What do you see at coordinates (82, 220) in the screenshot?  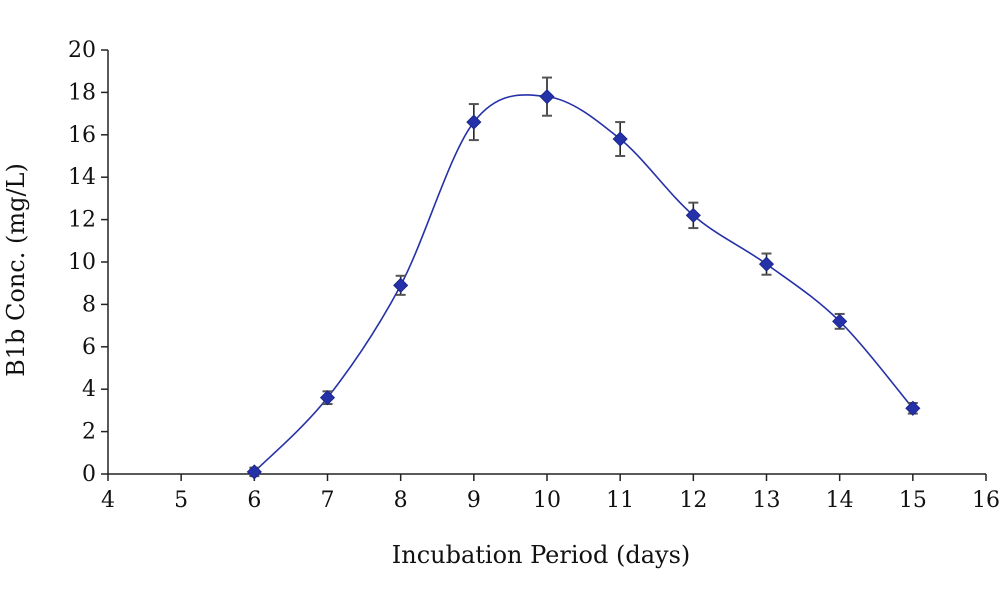 I see `y-tick-label: 12` at bounding box center [82, 220].